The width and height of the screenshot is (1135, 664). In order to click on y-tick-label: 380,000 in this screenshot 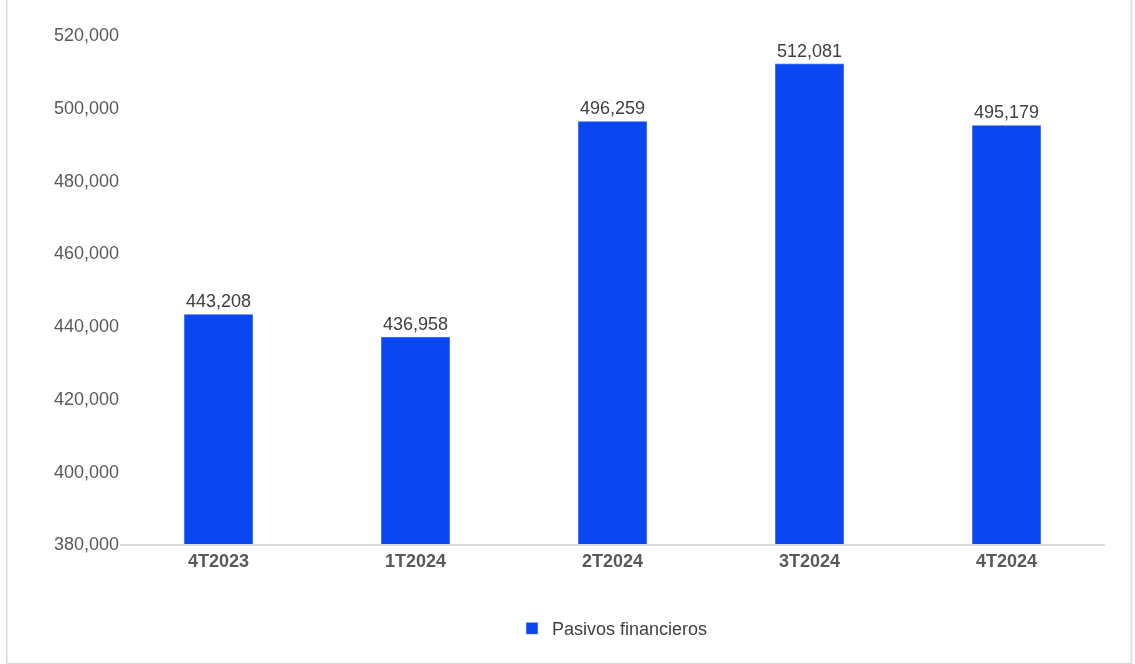, I will do `click(86, 544)`.